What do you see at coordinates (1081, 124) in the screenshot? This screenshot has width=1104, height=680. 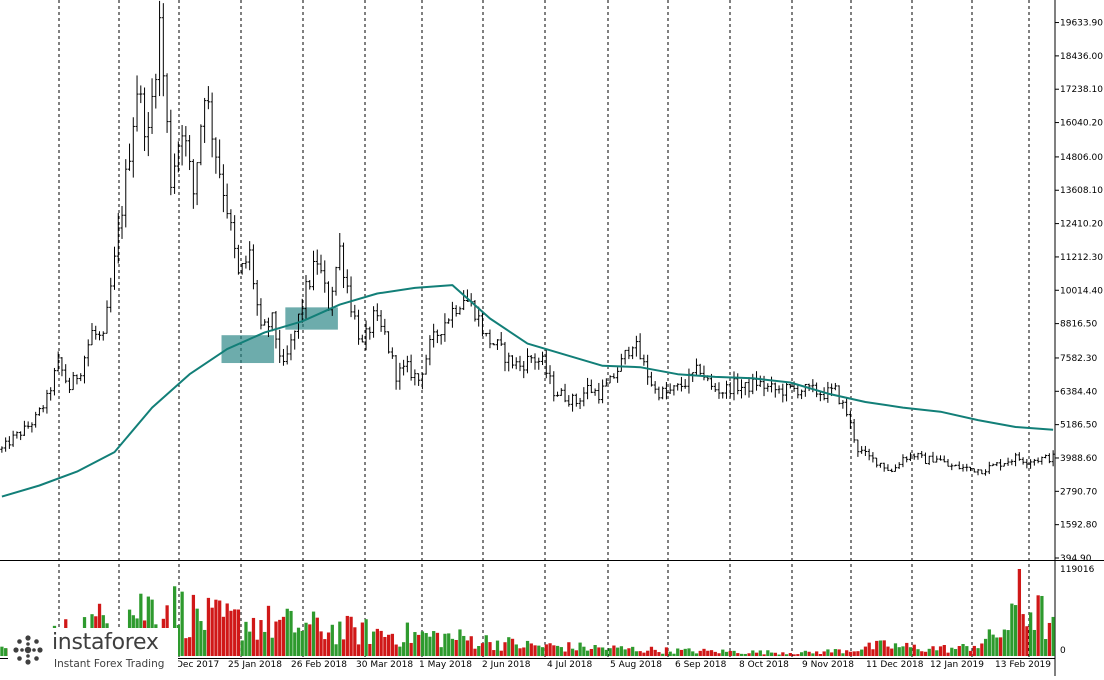 I see `y-tick-label: 16040.20` at bounding box center [1081, 124].